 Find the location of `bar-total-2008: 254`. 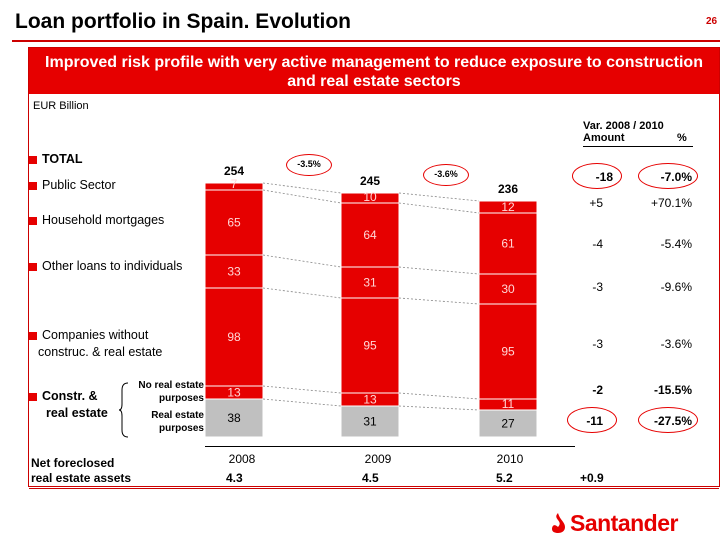

bar-total-2008: 254 is located at coordinates (234, 171).